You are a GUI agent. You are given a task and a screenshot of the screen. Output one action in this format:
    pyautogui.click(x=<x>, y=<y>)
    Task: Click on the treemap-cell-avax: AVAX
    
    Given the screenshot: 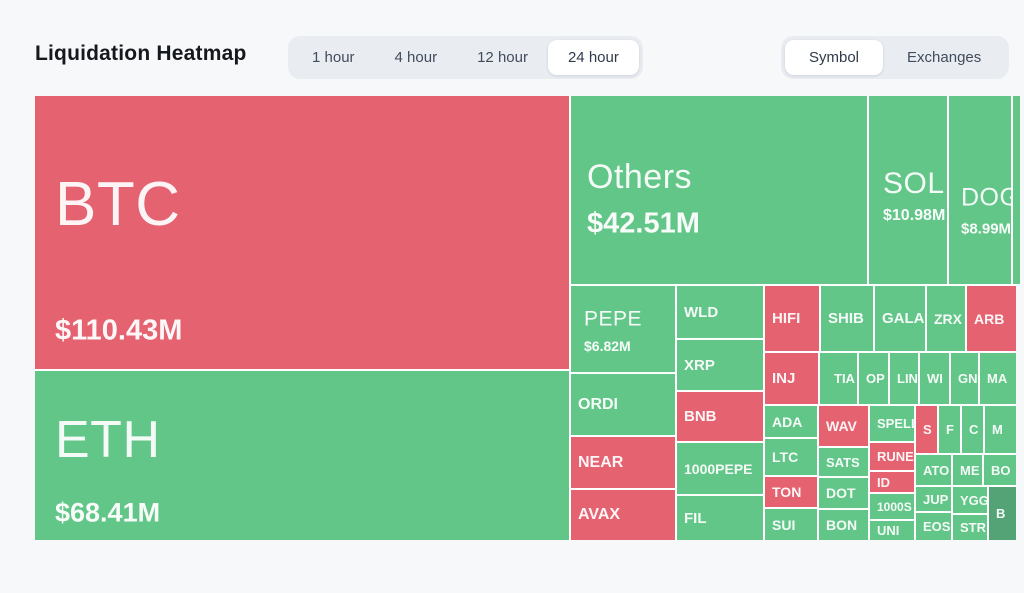 What is the action you would take?
    pyautogui.click(x=623, y=515)
    